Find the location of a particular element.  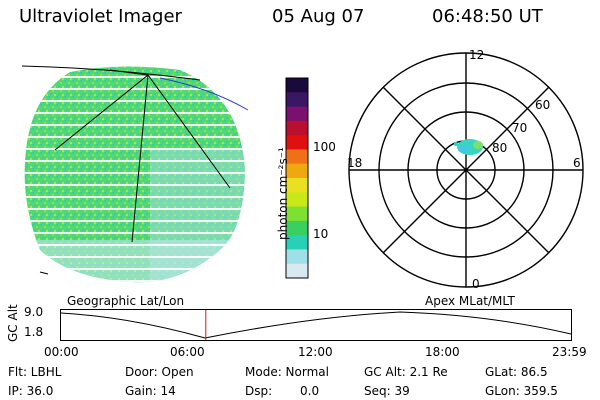

terminator-line is located at coordinates (204, 94).